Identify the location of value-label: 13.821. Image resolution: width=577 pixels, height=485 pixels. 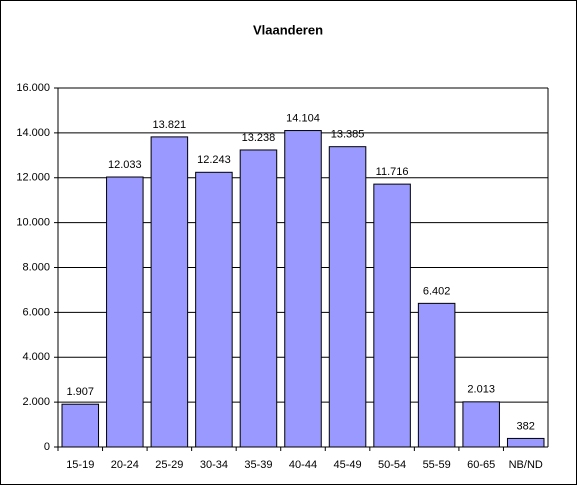
(170, 125).